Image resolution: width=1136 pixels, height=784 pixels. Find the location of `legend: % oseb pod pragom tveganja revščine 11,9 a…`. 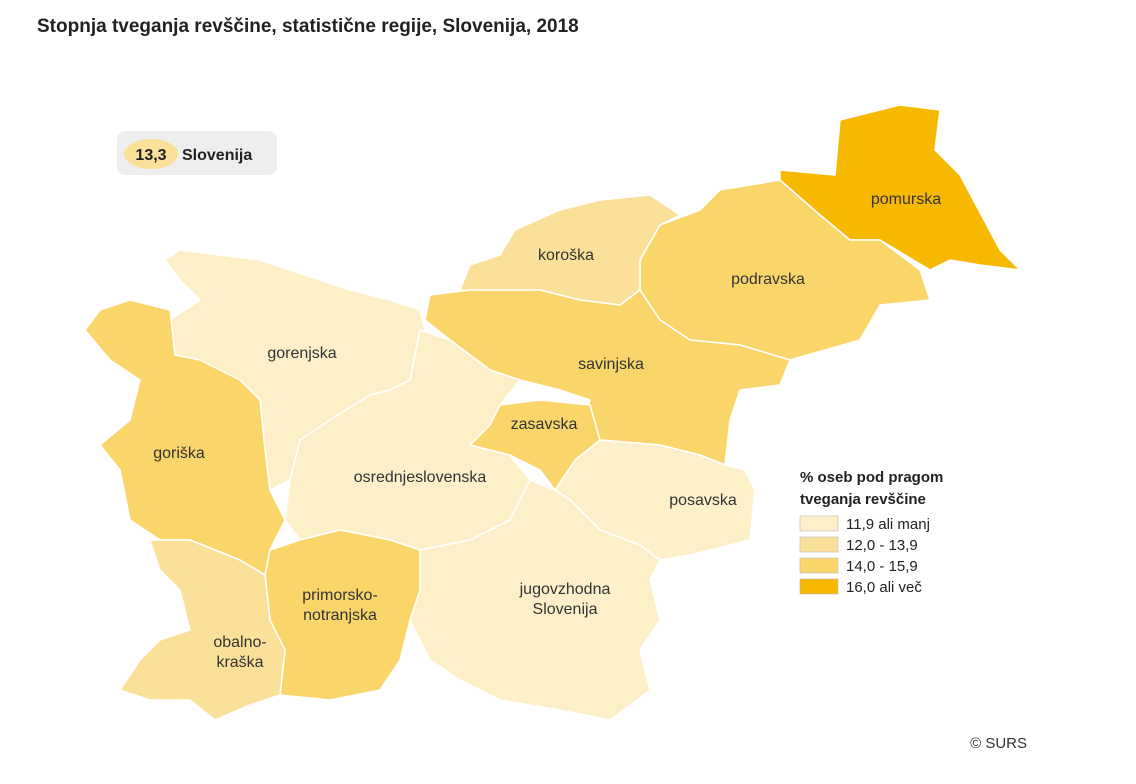

legend: % oseb pod pragom tveganja revščine 11,9 a… is located at coordinates (871, 532).